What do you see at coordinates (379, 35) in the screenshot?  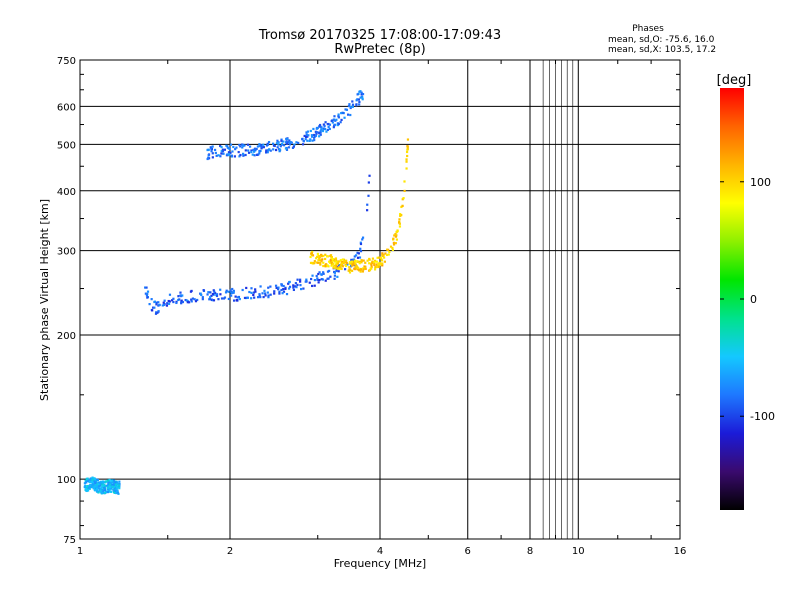 I see `chart-title: Tromsø 20170325 17:08:00-17:09:43` at bounding box center [379, 35].